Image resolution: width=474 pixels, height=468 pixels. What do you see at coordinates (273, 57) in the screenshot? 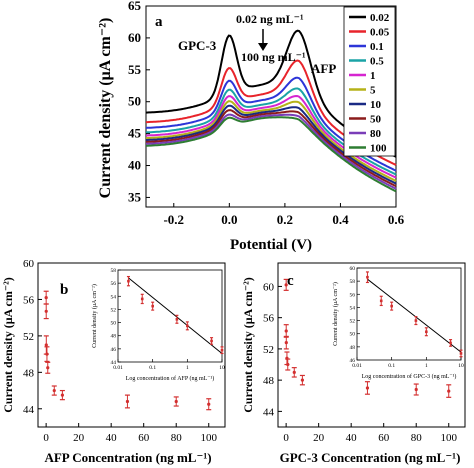
I see `conc-low-label: 100 ng mL⁻¹` at bounding box center [273, 57].